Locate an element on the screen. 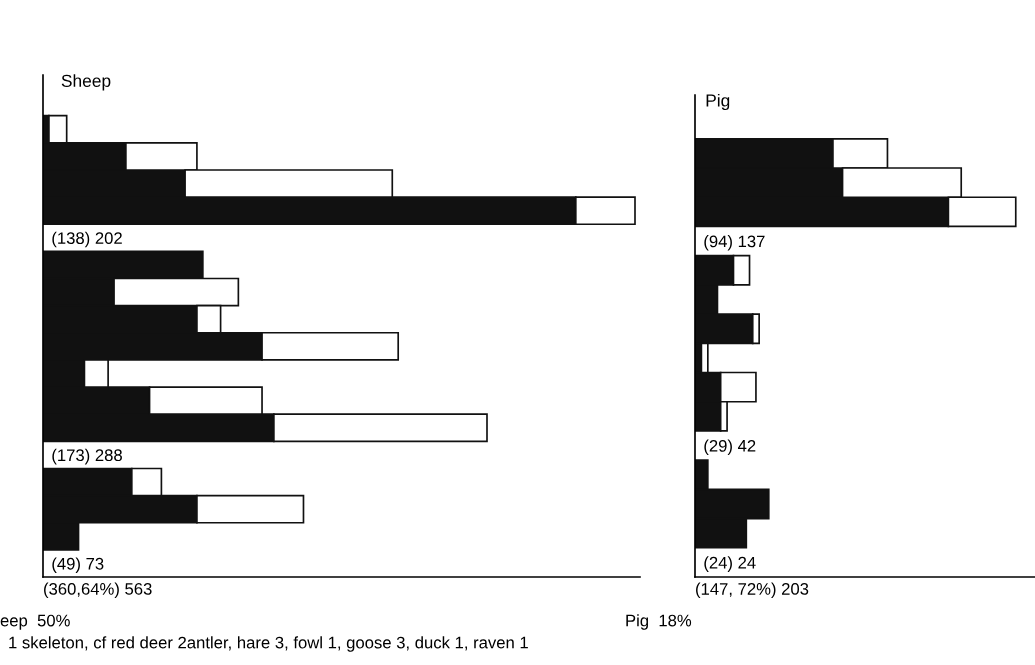 The width and height of the screenshot is (1035, 665). y-tick-label: (49) 73 is located at coordinates (78, 565).